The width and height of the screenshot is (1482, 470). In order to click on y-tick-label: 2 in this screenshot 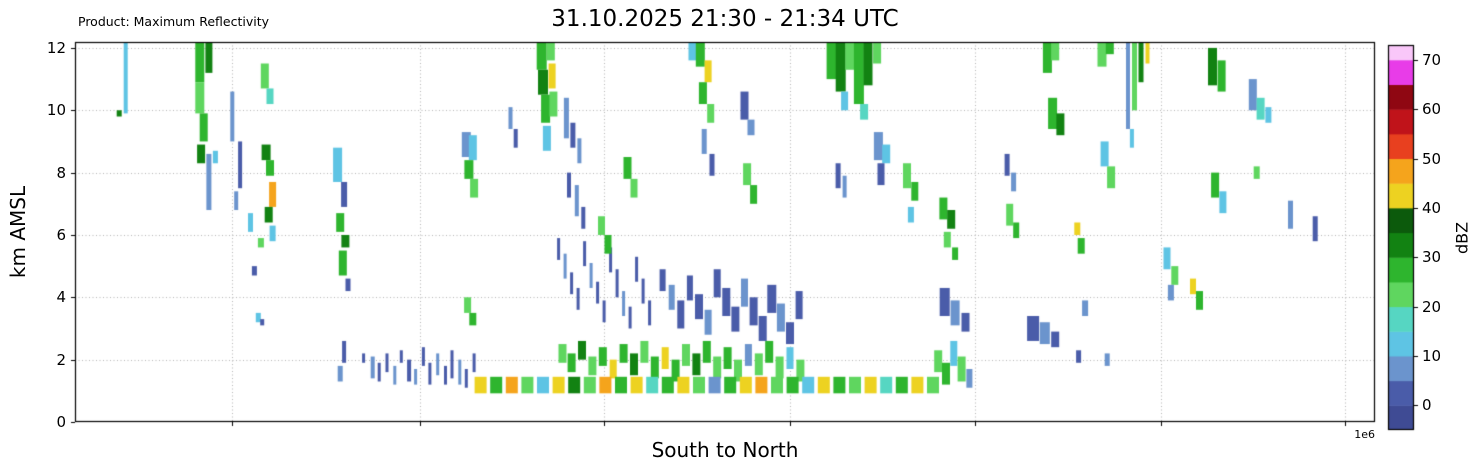, I will do `click(61, 359)`.